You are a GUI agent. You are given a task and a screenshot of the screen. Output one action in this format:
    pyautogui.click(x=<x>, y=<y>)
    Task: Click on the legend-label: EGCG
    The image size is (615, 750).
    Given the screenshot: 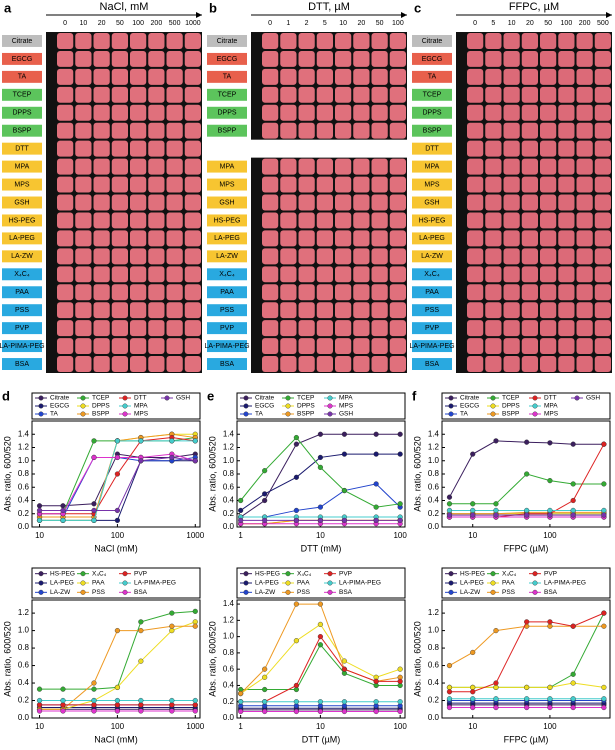 What is the action you would take?
    pyautogui.click(x=469, y=406)
    